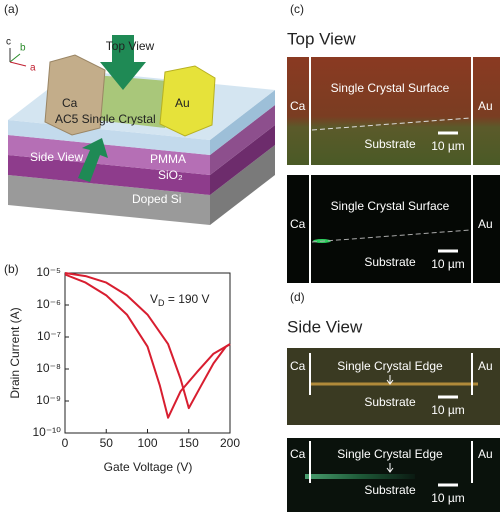 This screenshot has height=520, width=500. Describe the element at coordinates (15, 352) in the screenshot. I see `y-axis-title: Drain Current (A)` at that location.